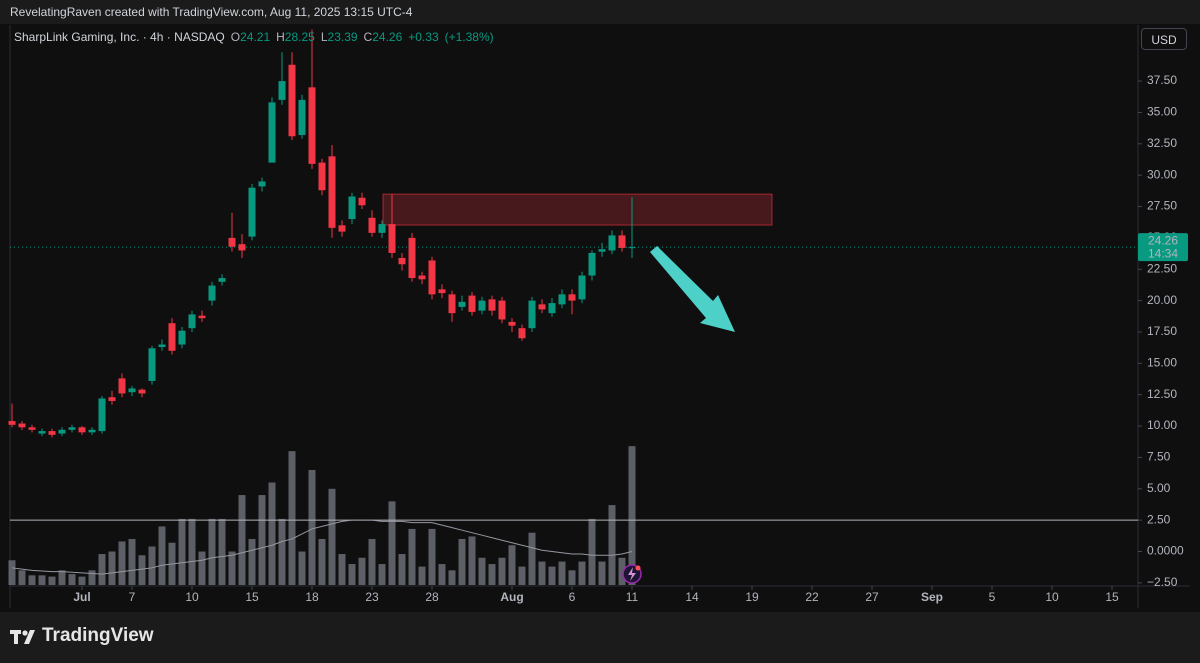  Describe the element at coordinates (132, 597) in the screenshot. I see `x-tick-label: 7` at that location.